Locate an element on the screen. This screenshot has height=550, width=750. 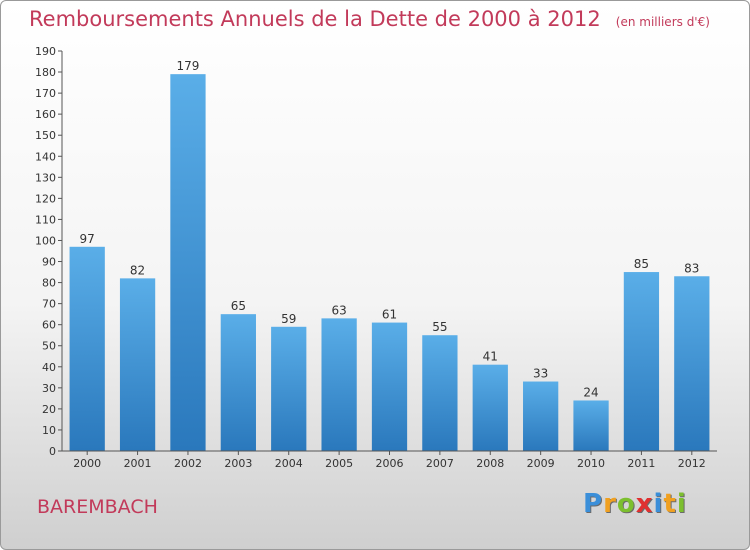
bar-value-label: 24 is located at coordinates (590, 392).